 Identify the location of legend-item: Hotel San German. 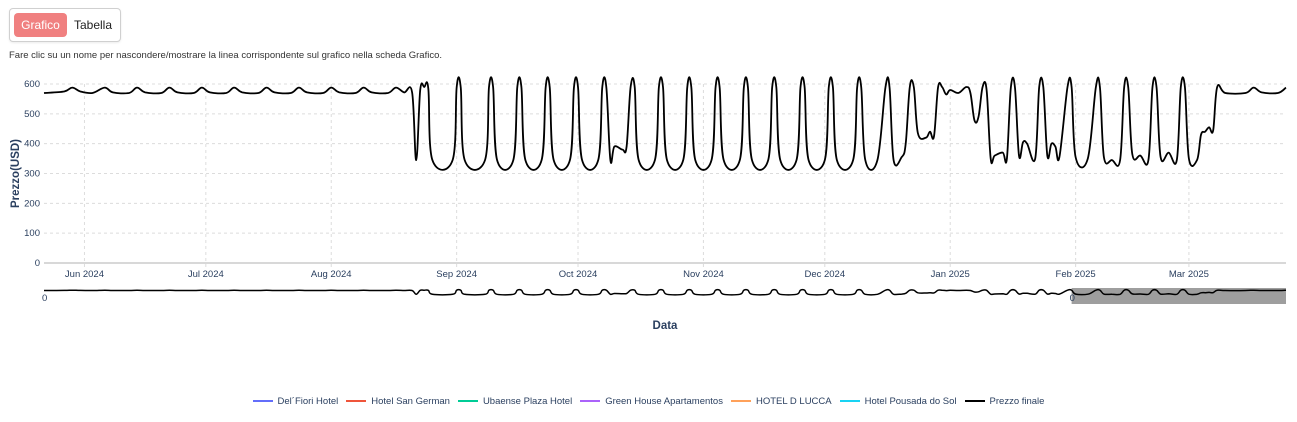
(398, 401).